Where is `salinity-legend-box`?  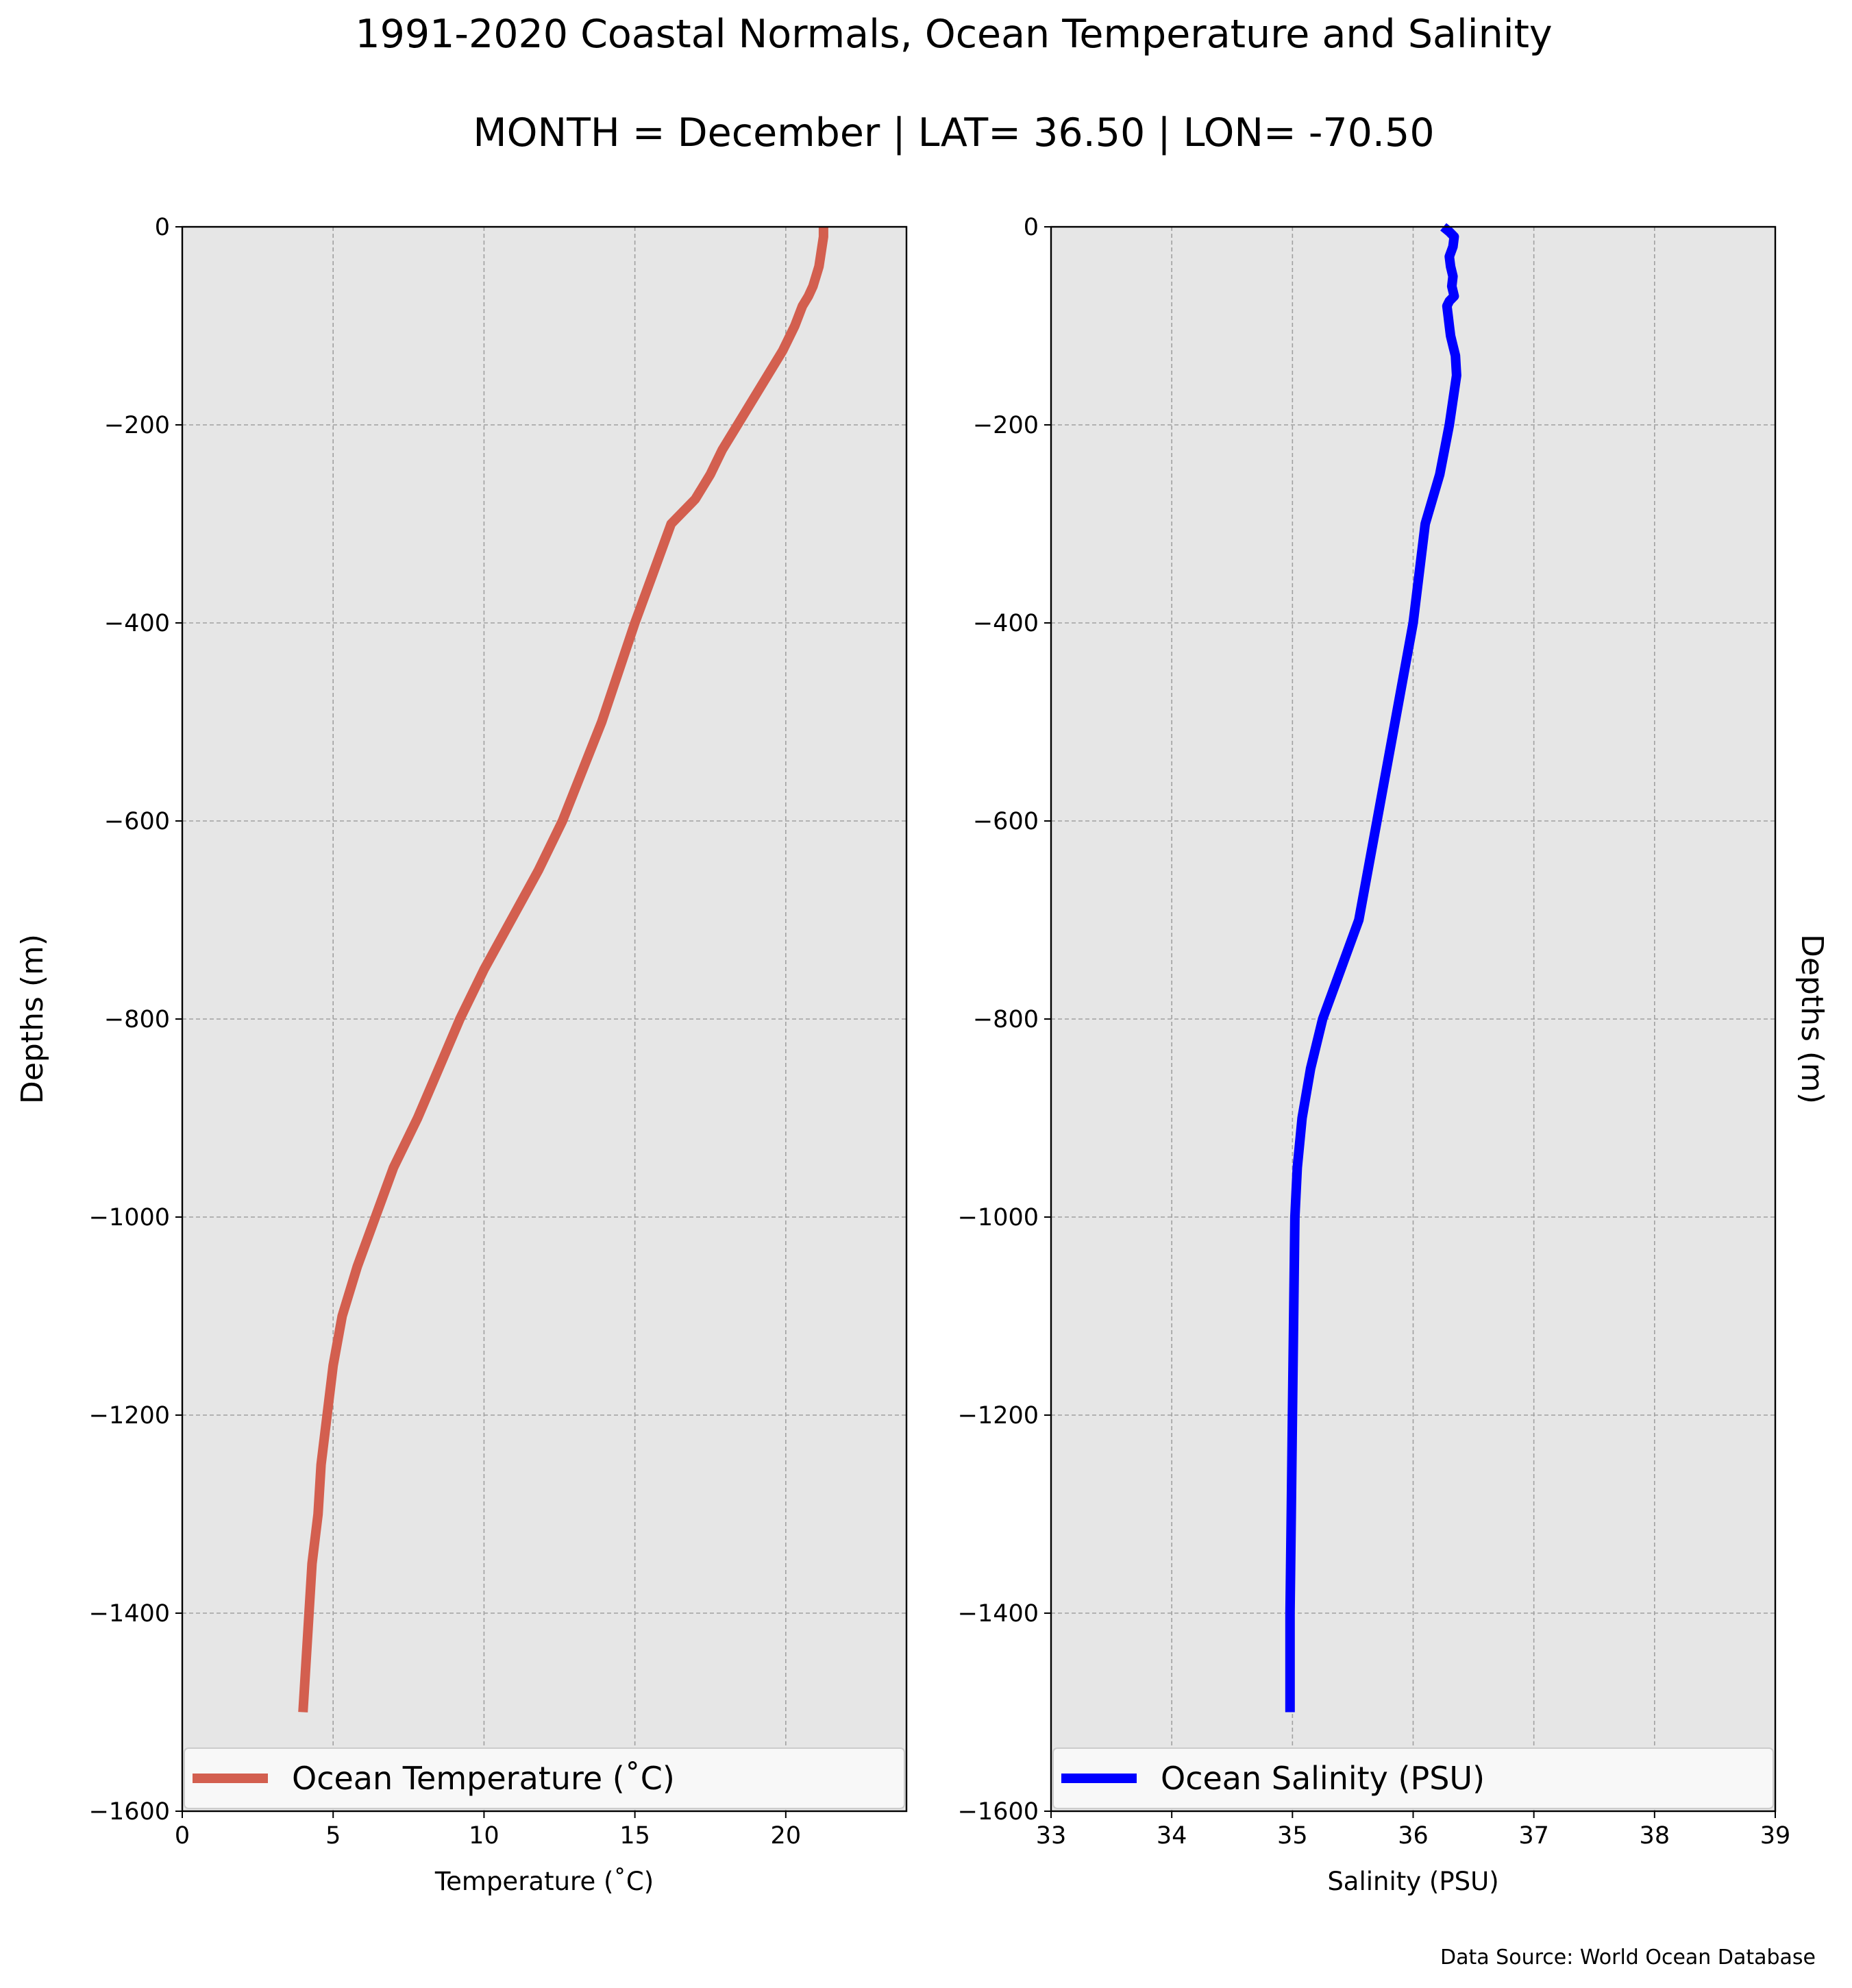 salinity-legend-box is located at coordinates (1413, 1778).